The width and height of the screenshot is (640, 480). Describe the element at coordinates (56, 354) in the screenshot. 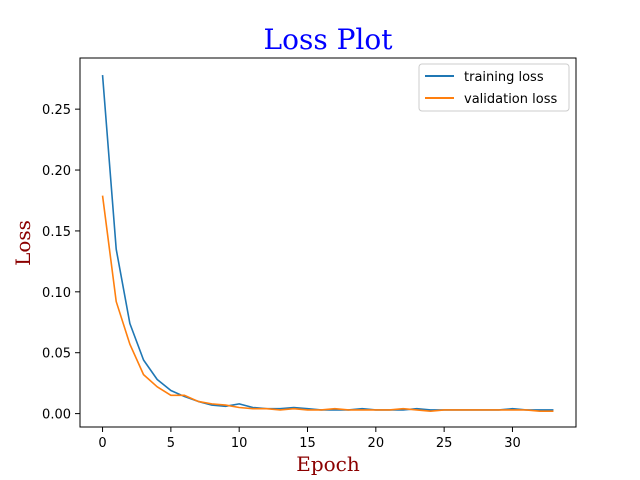

I see `y-tick-label: 0.05` at that location.